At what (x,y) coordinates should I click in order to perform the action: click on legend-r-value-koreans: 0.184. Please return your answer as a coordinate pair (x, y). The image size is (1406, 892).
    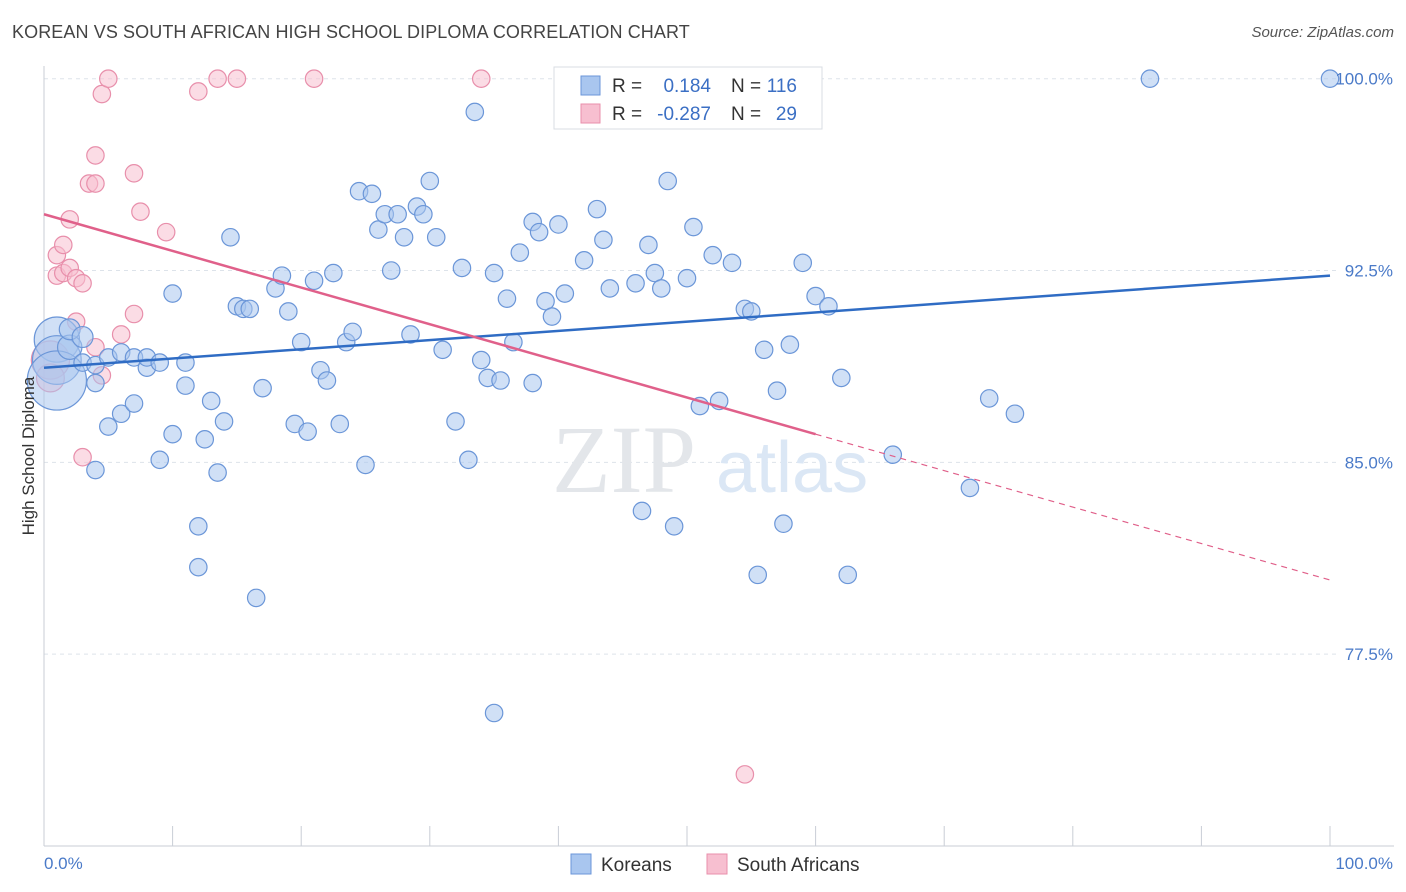
    Looking at the image, I should click on (687, 86).